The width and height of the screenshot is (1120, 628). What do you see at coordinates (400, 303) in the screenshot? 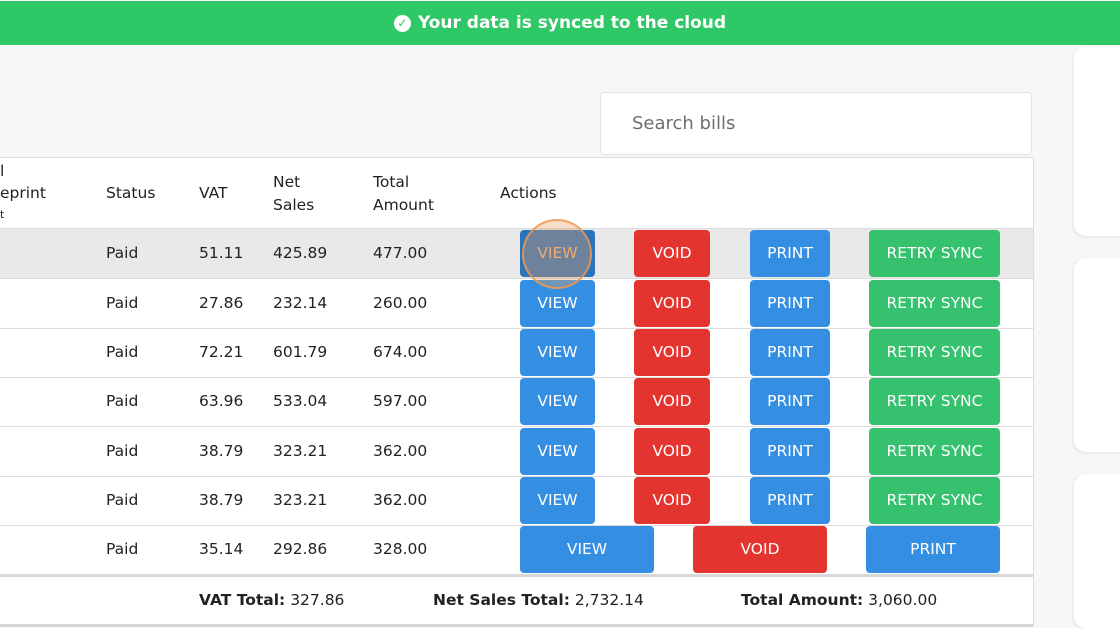
I see `cell-total: 260.00` at bounding box center [400, 303].